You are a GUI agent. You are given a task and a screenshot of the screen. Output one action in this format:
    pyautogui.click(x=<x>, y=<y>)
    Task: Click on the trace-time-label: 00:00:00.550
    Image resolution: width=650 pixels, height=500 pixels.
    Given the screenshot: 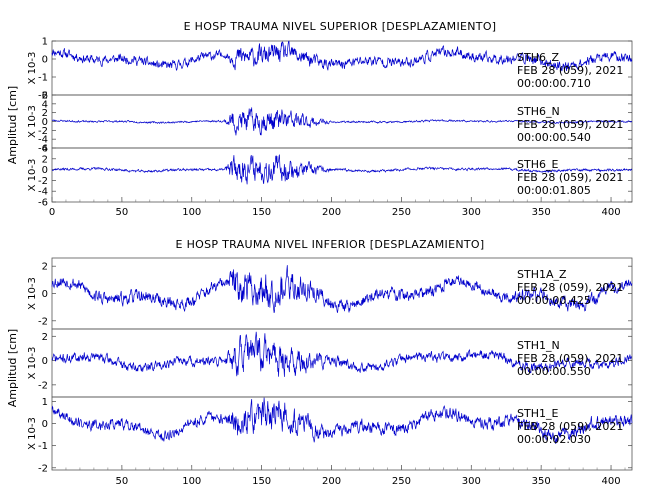 What is the action you would take?
    pyautogui.click(x=554, y=371)
    